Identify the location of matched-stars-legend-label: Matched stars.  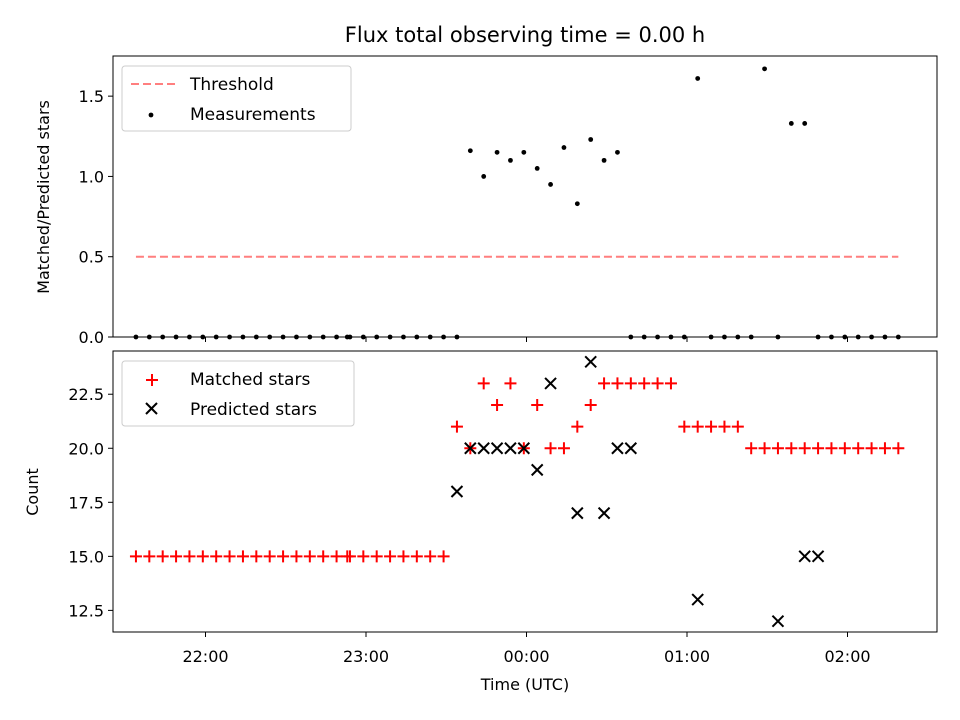
(250, 380).